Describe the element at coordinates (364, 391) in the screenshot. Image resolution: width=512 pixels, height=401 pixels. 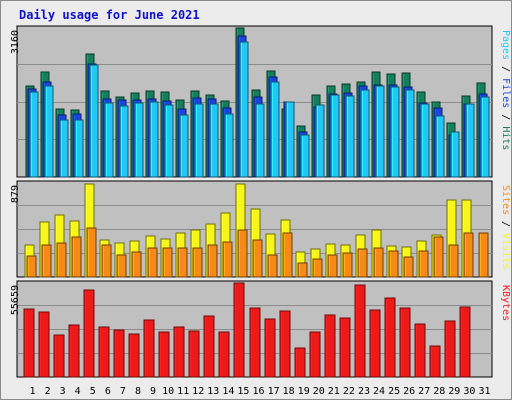
I see `day-tick-label: 23` at that location.